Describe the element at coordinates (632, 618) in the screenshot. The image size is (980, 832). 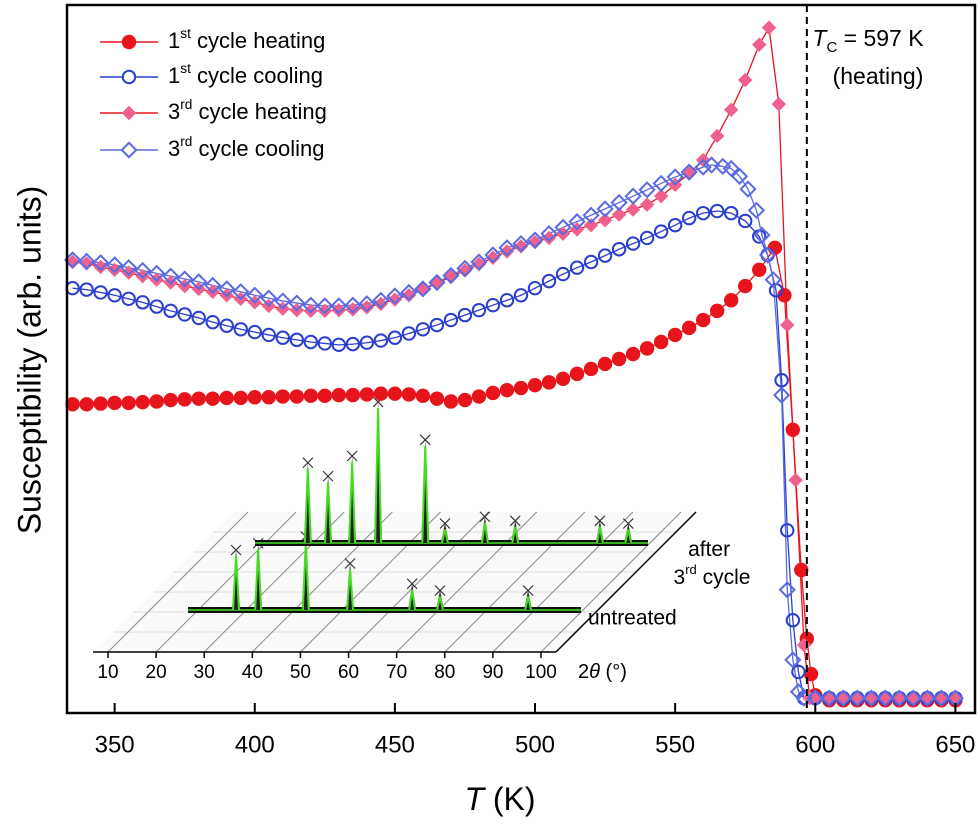
I see `inset-series-label: untreated` at that location.